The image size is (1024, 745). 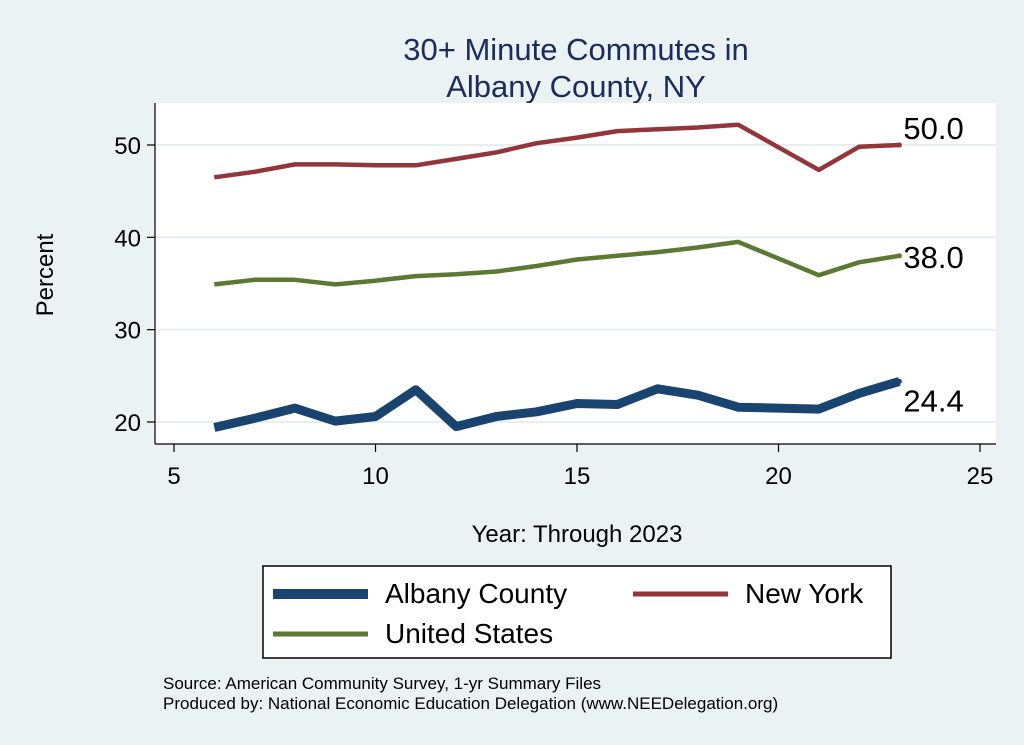 I want to click on end-marker-new-york, so click(x=899, y=145).